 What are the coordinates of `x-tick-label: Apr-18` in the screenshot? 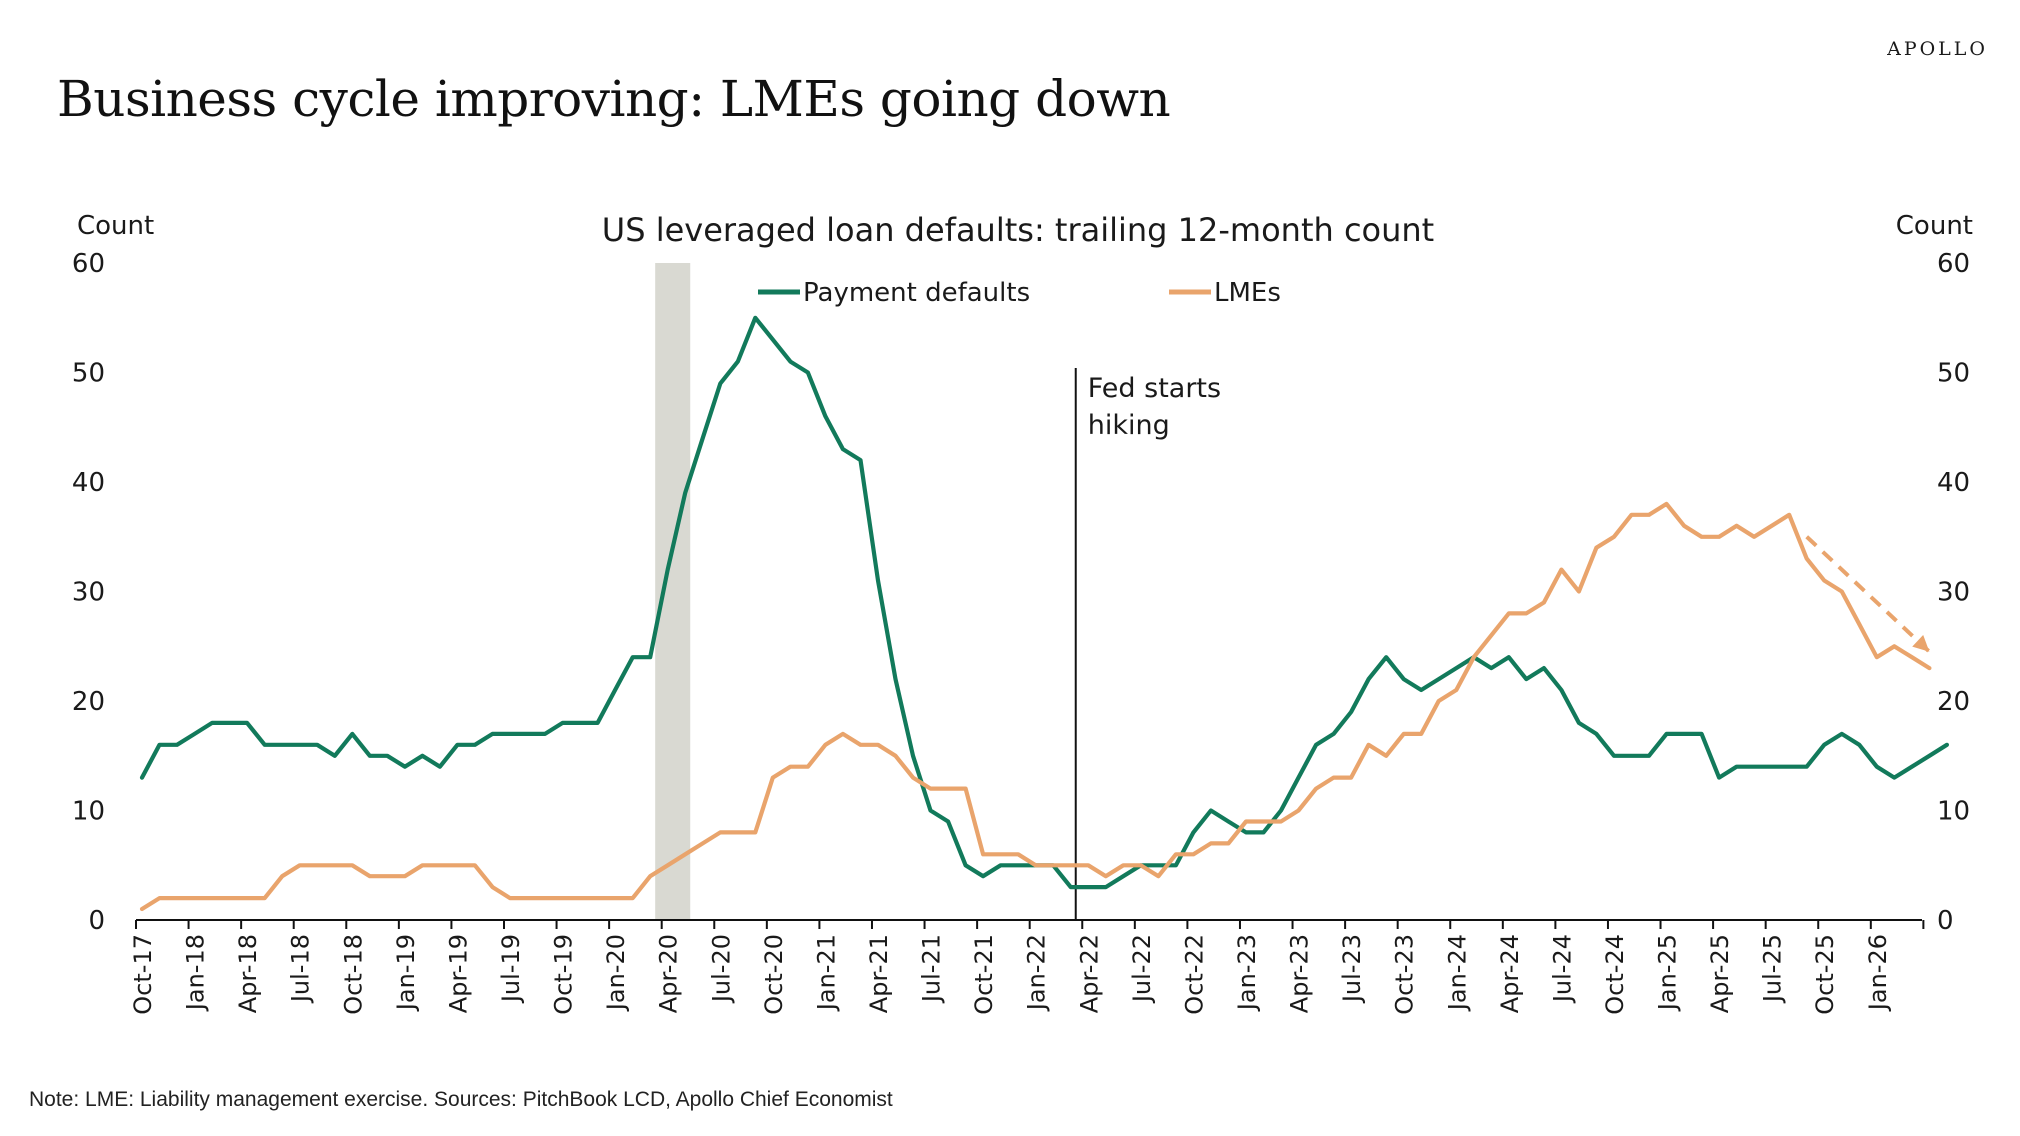 It's located at (248, 973).